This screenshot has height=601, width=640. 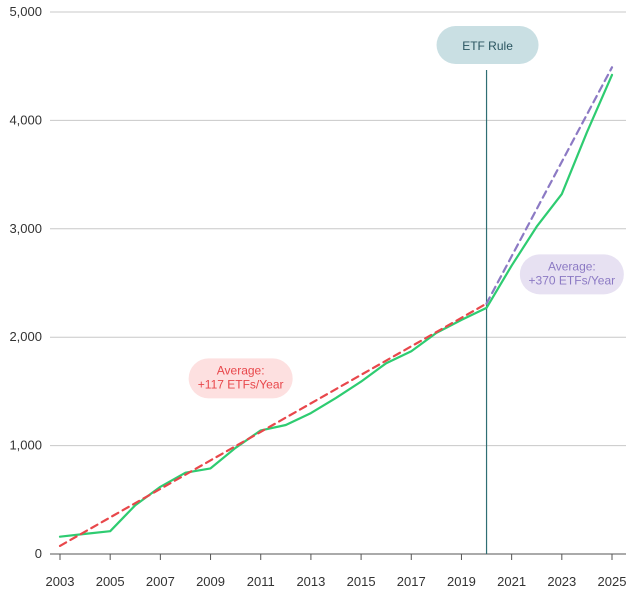 I want to click on annotation-pre-rule-pill, so click(x=240, y=378).